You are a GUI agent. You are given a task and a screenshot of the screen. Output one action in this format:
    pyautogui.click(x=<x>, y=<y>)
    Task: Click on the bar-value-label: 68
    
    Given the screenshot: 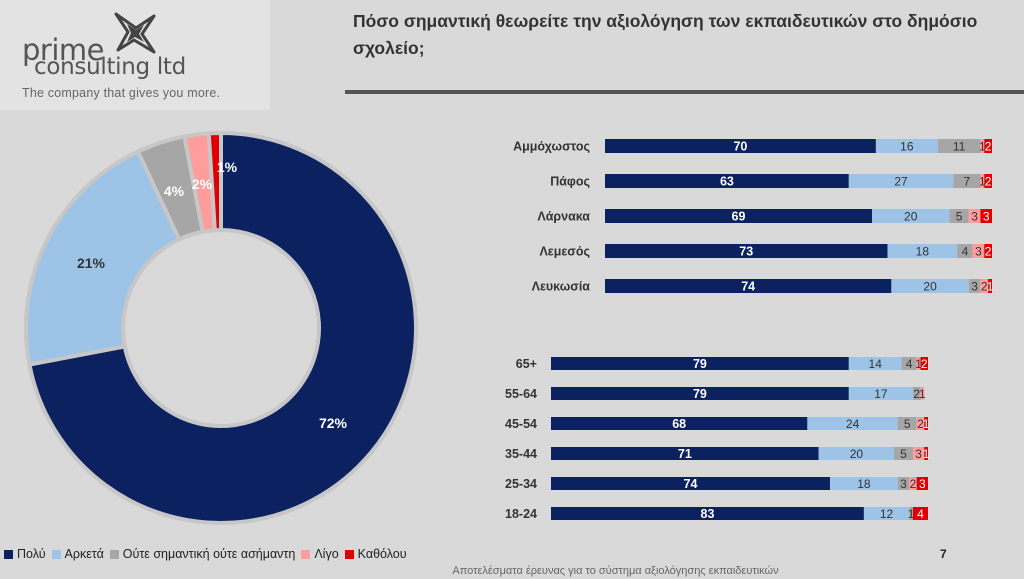 What is the action you would take?
    pyautogui.click(x=679, y=424)
    